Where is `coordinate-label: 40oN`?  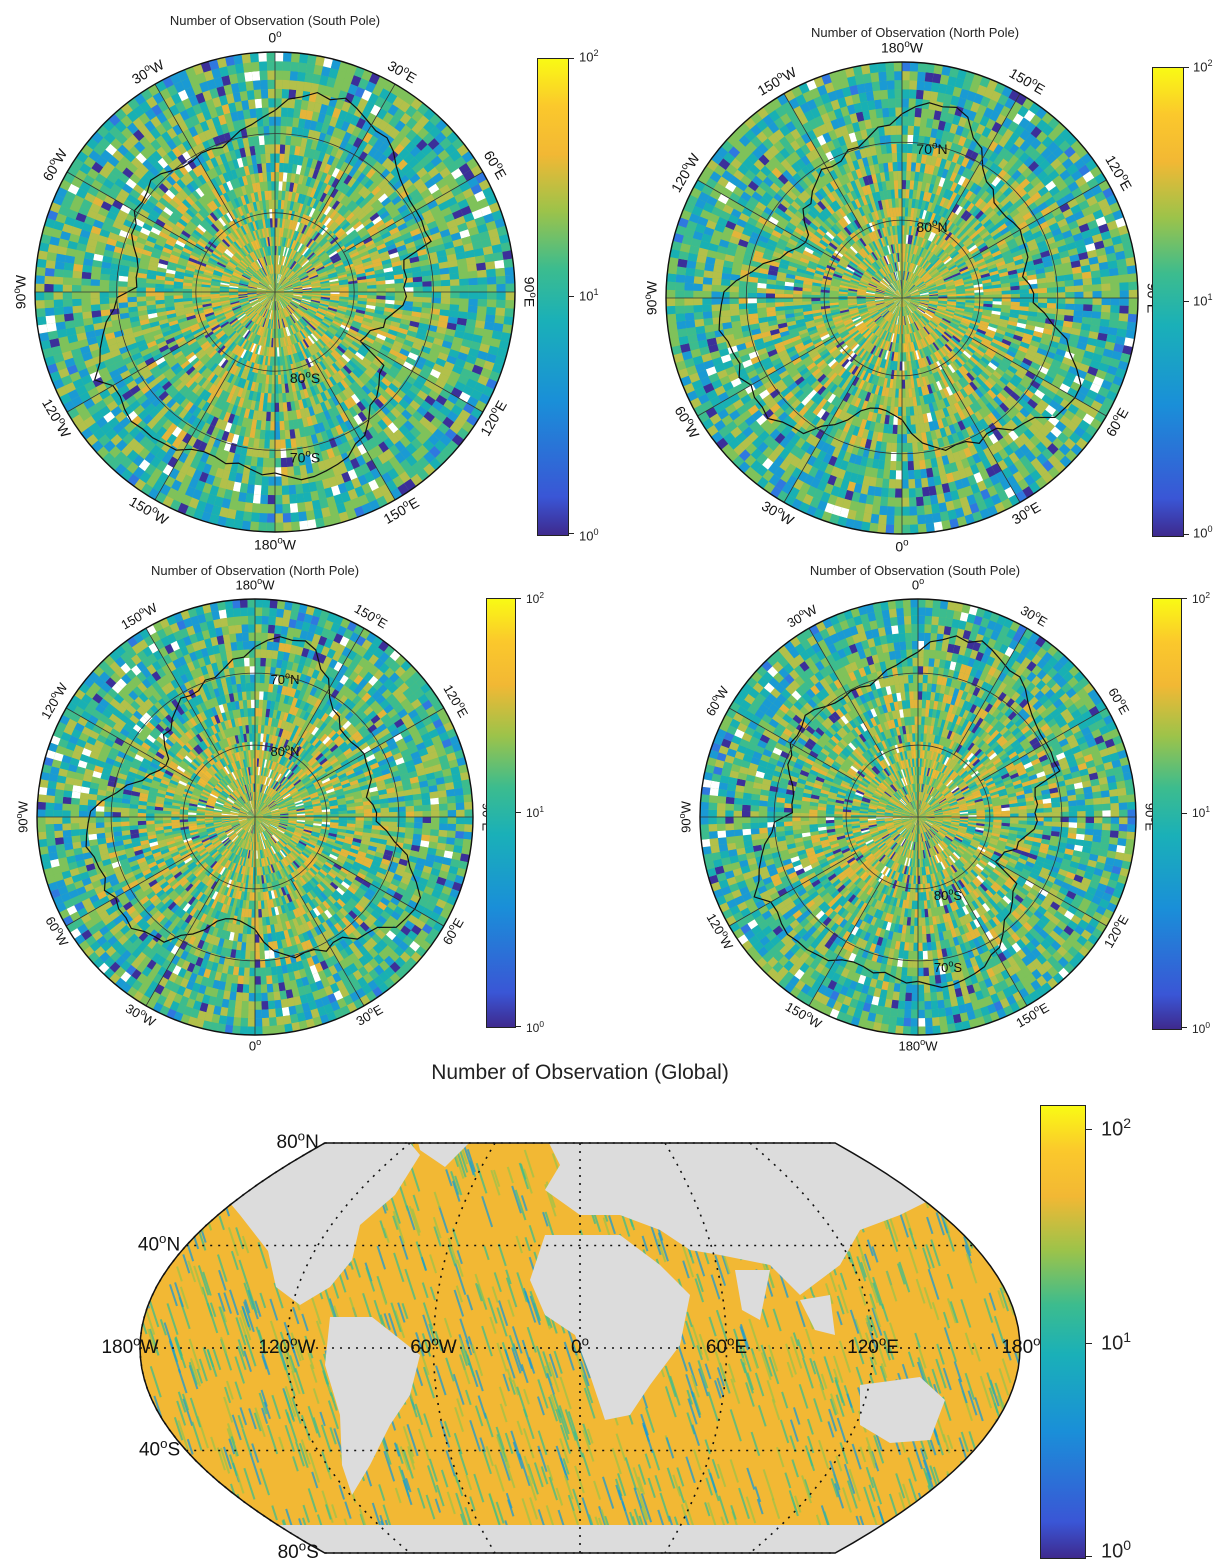
coordinate-label: 40oN is located at coordinates (159, 1242).